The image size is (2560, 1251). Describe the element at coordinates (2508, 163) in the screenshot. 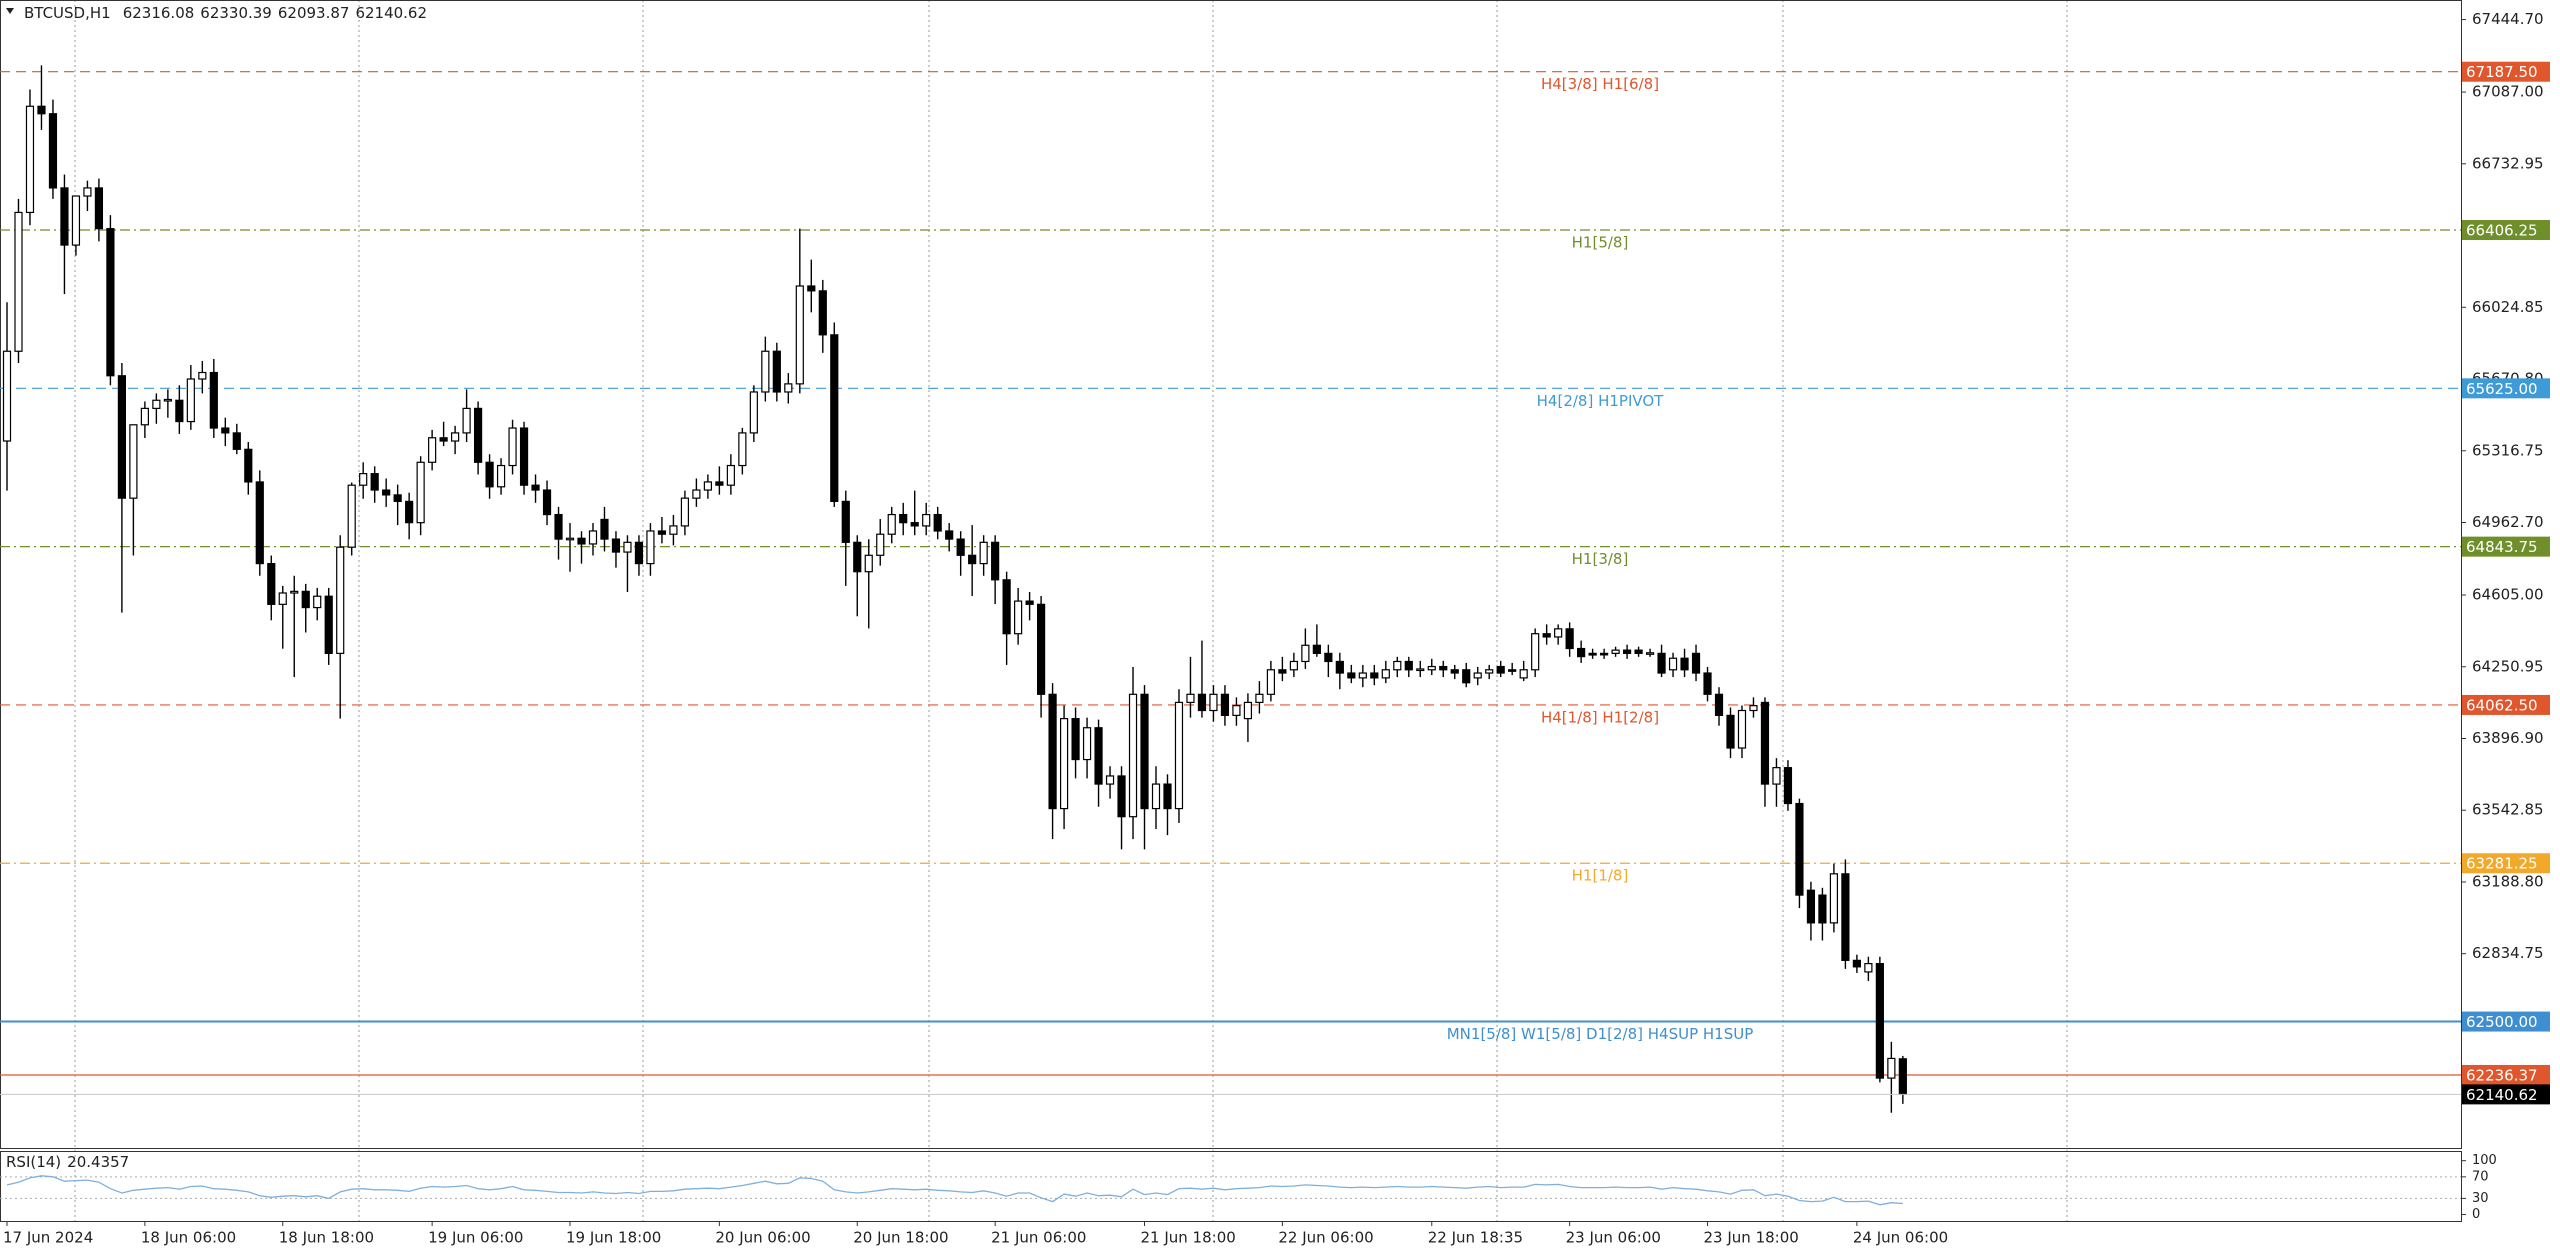

I see `y-tick-label: 66732.95` at that location.